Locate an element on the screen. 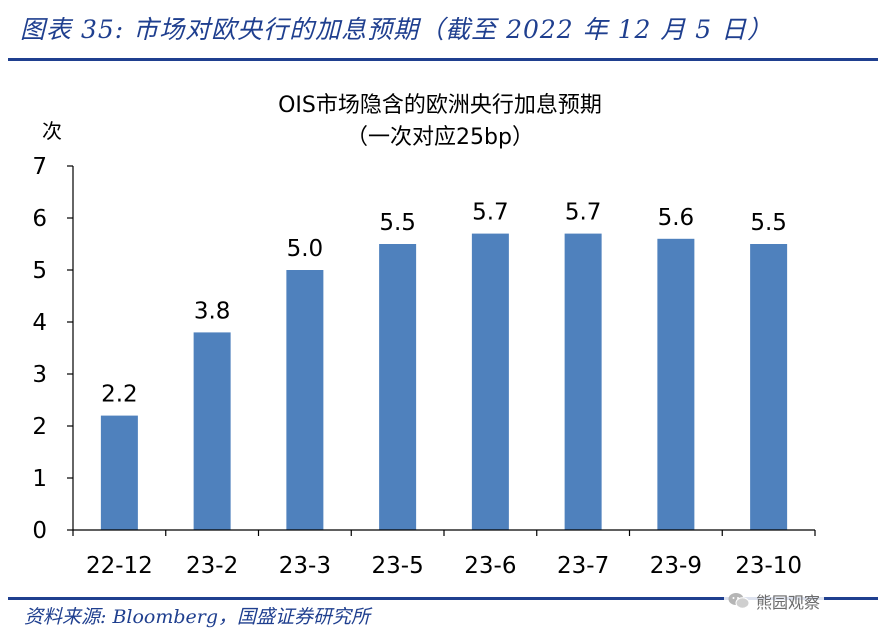 This screenshot has height=639, width=886. y-tick-label: 2 is located at coordinates (39, 427).